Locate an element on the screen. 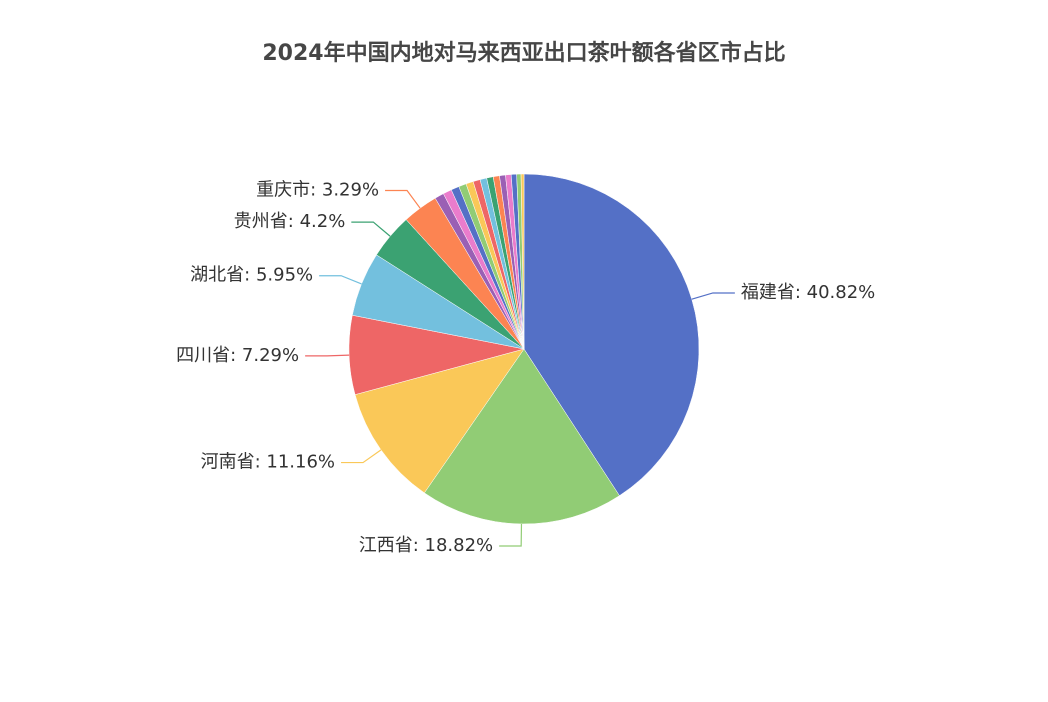 The width and height of the screenshot is (1048, 702). chart-title: 2024年中国内地对马来西亚出口茶叶额各省区市占比 is located at coordinates (523, 53).